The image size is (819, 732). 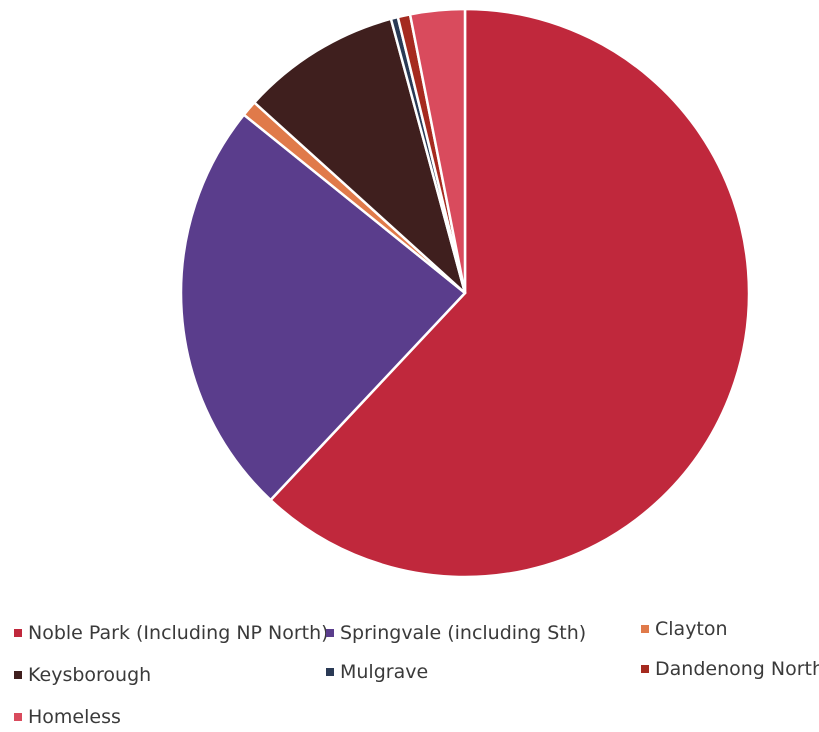 I want to click on legend-item-dandenong-north: Dandenong North, so click(x=730, y=669).